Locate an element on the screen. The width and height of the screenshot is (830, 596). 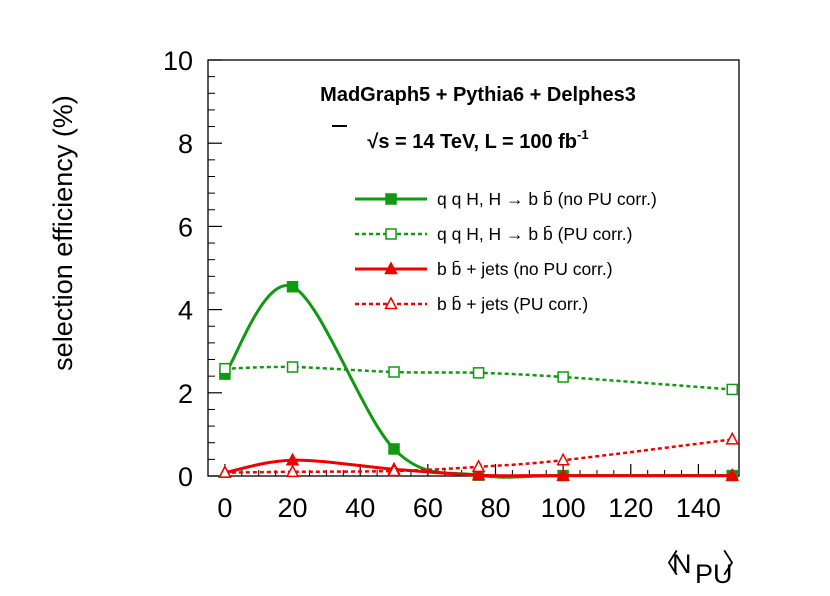
legend-label: q q H, H → b b̄ (no PU corr.) is located at coordinates (547, 199).